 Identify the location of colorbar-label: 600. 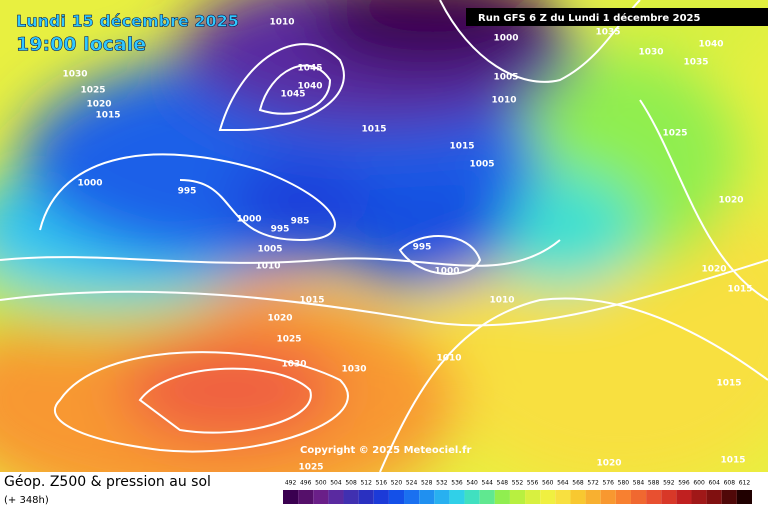
(699, 483).